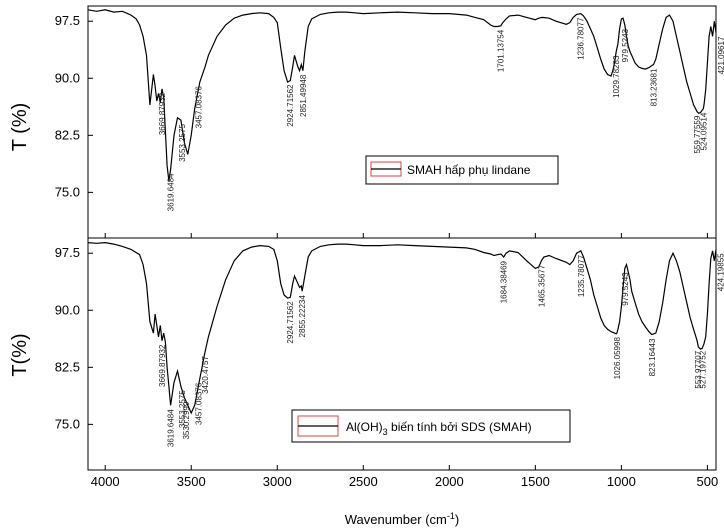 The height and width of the screenshot is (530, 724). I want to click on bottom-y-ticks, so click(90, 338).